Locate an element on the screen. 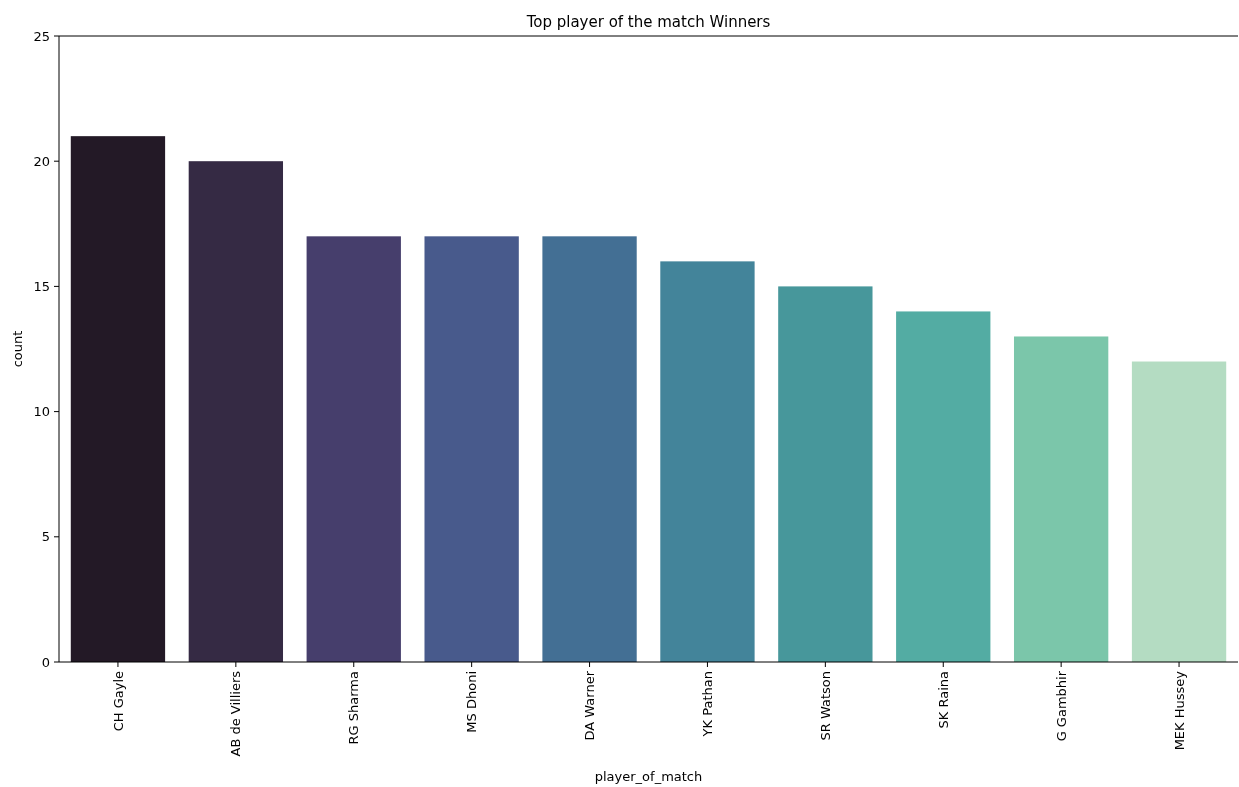 The width and height of the screenshot is (1239, 787). x-tick-label: MEK Hussey is located at coordinates (1179, 710).